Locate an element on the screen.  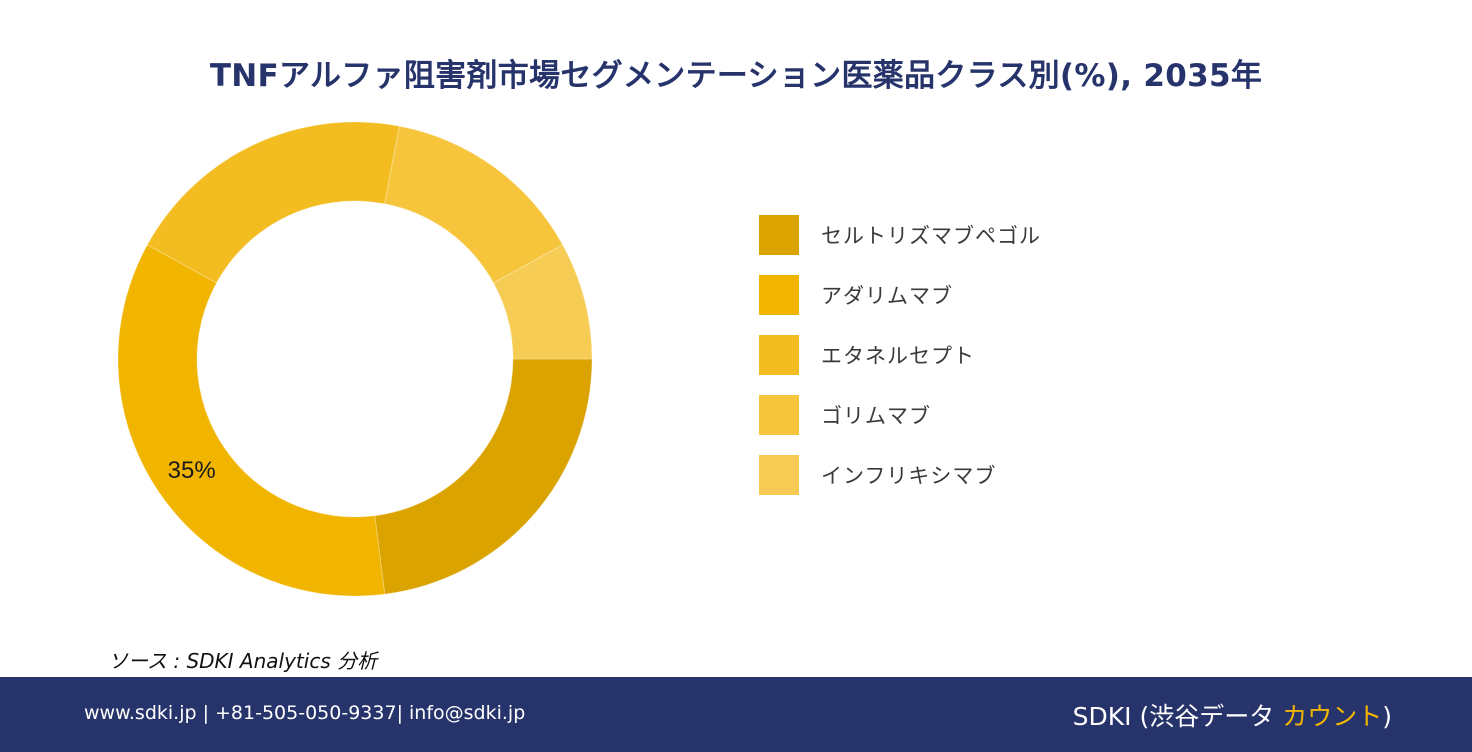
legend-label: アダリムマブ is located at coordinates (887, 296).